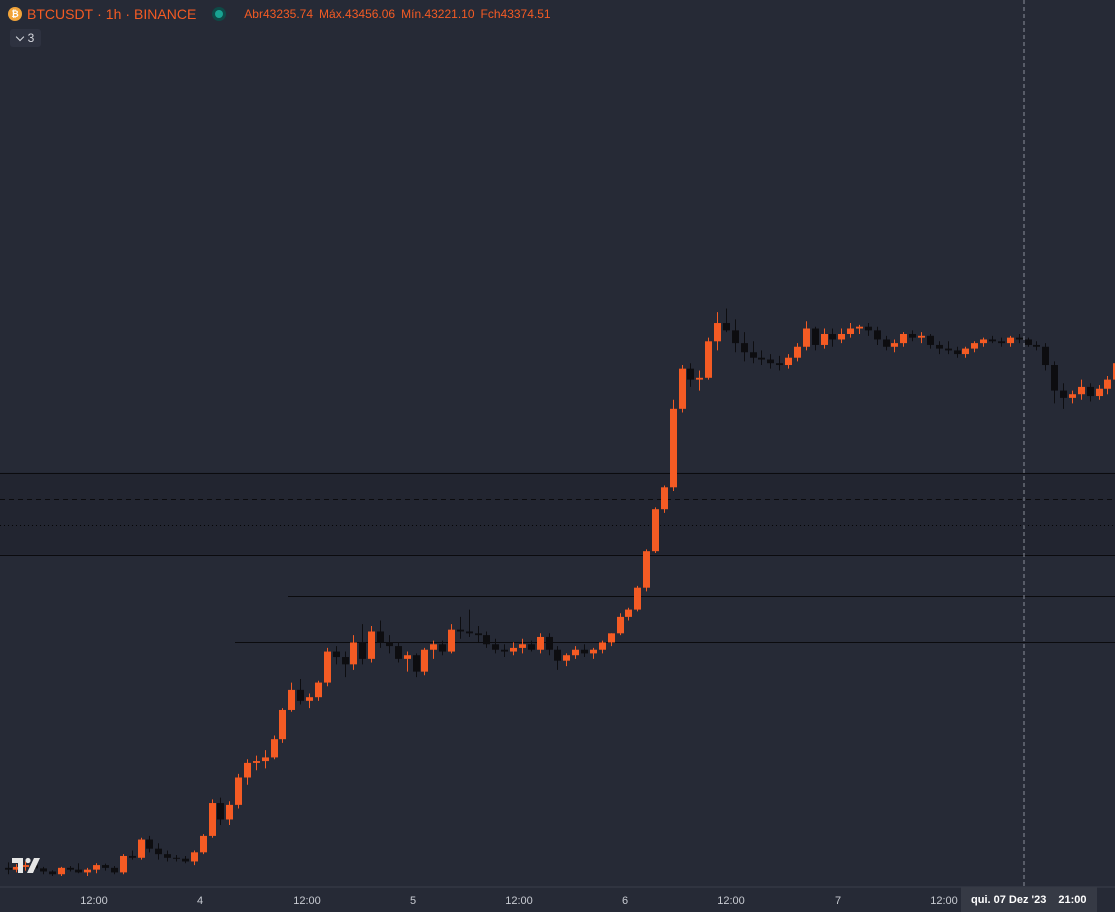 Image resolution: width=1115 pixels, height=912 pixels. Describe the element at coordinates (515, 14) in the screenshot. I see `ohlc-close: Fch43374.51` at that location.